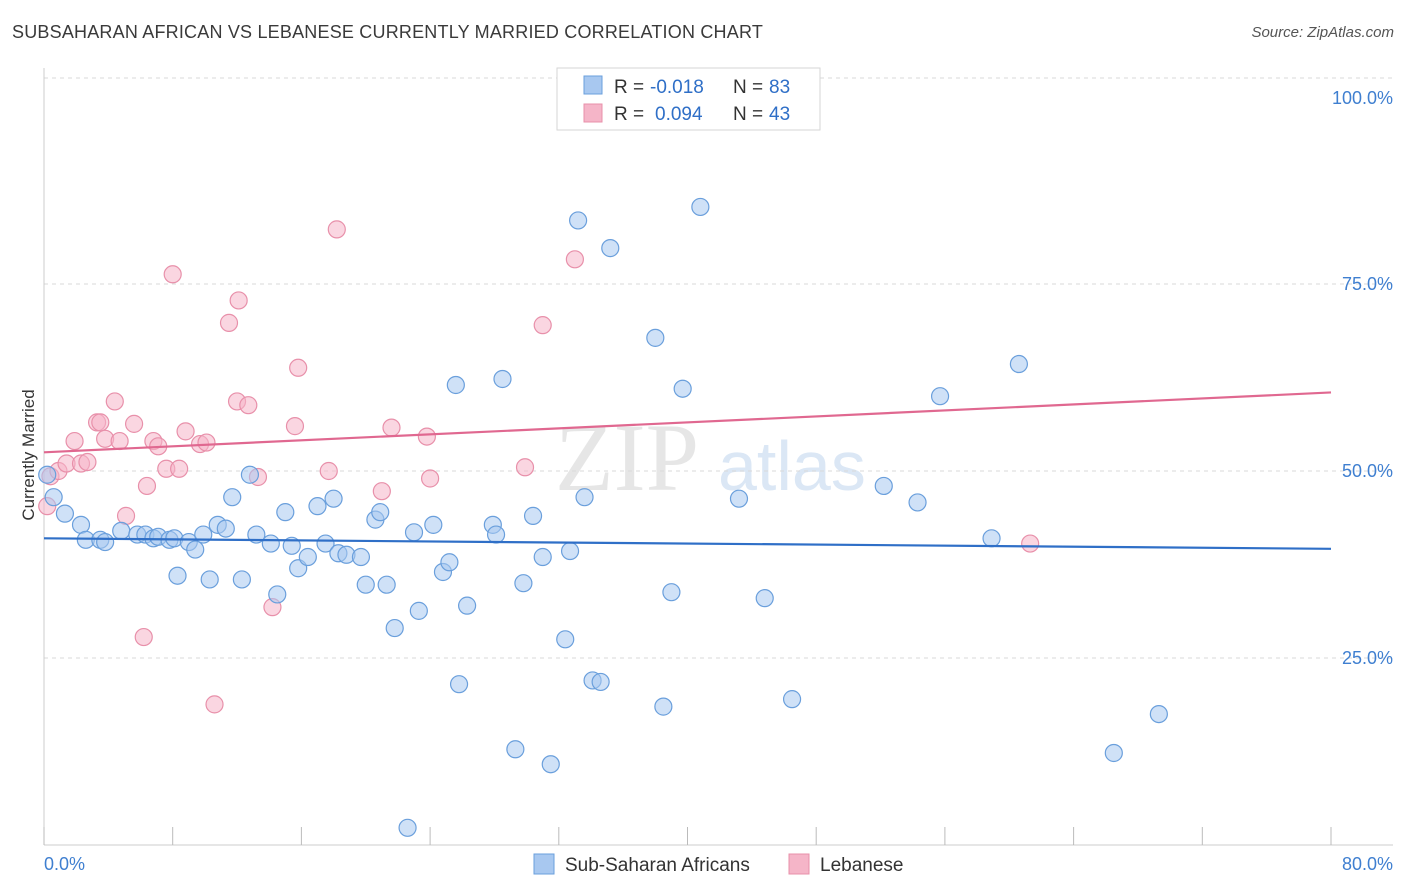  Describe the element at coordinates (861, 865) in the screenshot. I see `bottom-legend-label-pink: Lebanese` at that location.